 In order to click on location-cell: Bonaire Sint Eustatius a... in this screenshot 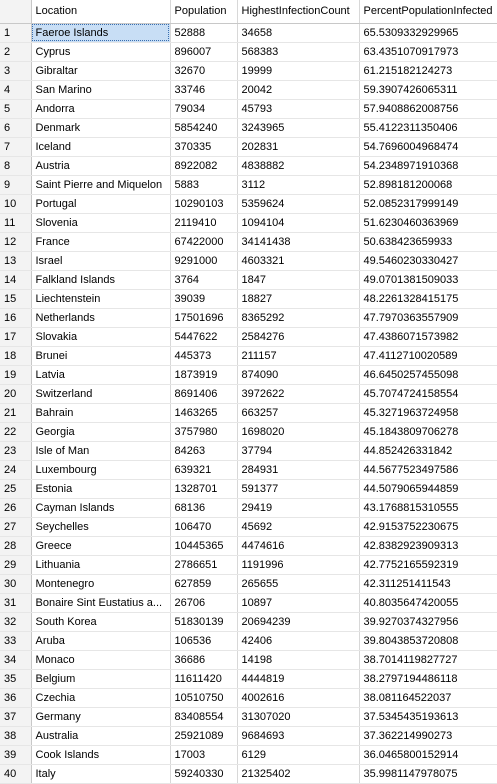, I will do `click(101, 603)`.